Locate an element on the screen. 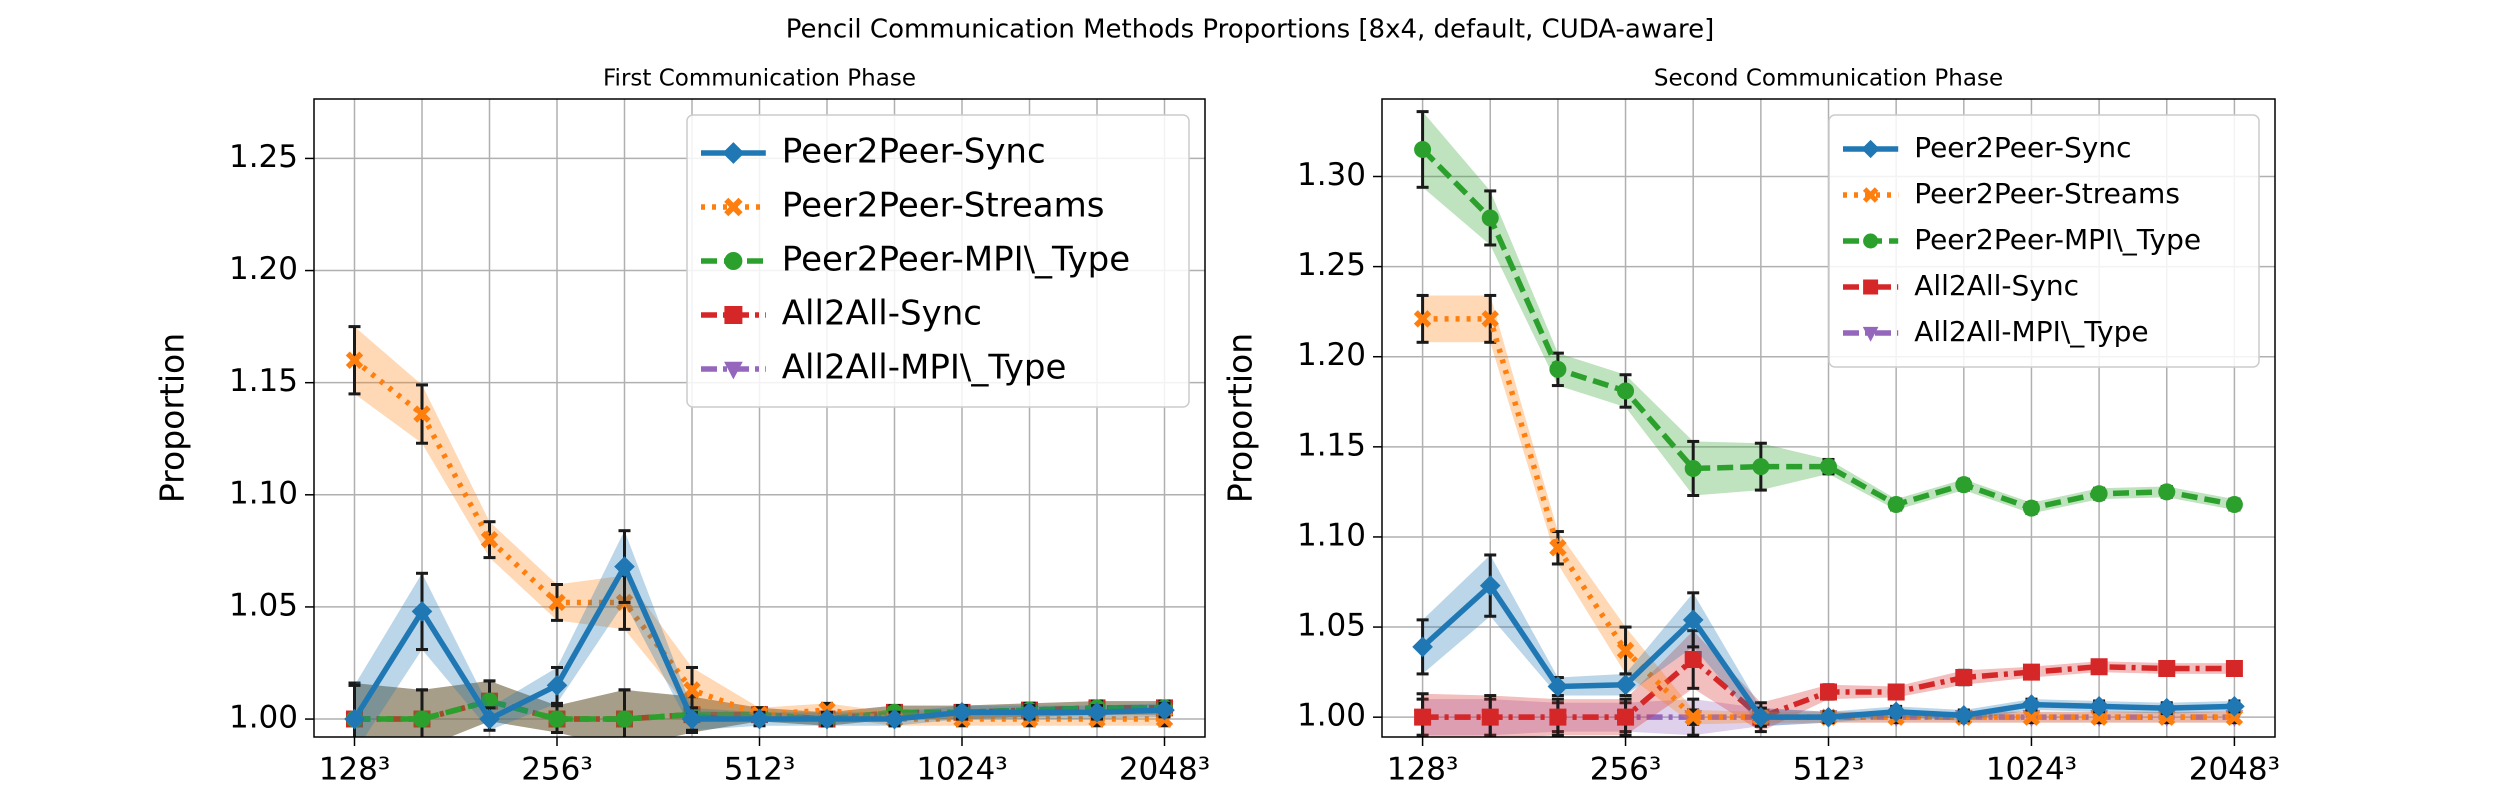 Image resolution: width=2500 pixels, height=800 pixels. y-tick-label: 1.25 is located at coordinates (1331, 265).